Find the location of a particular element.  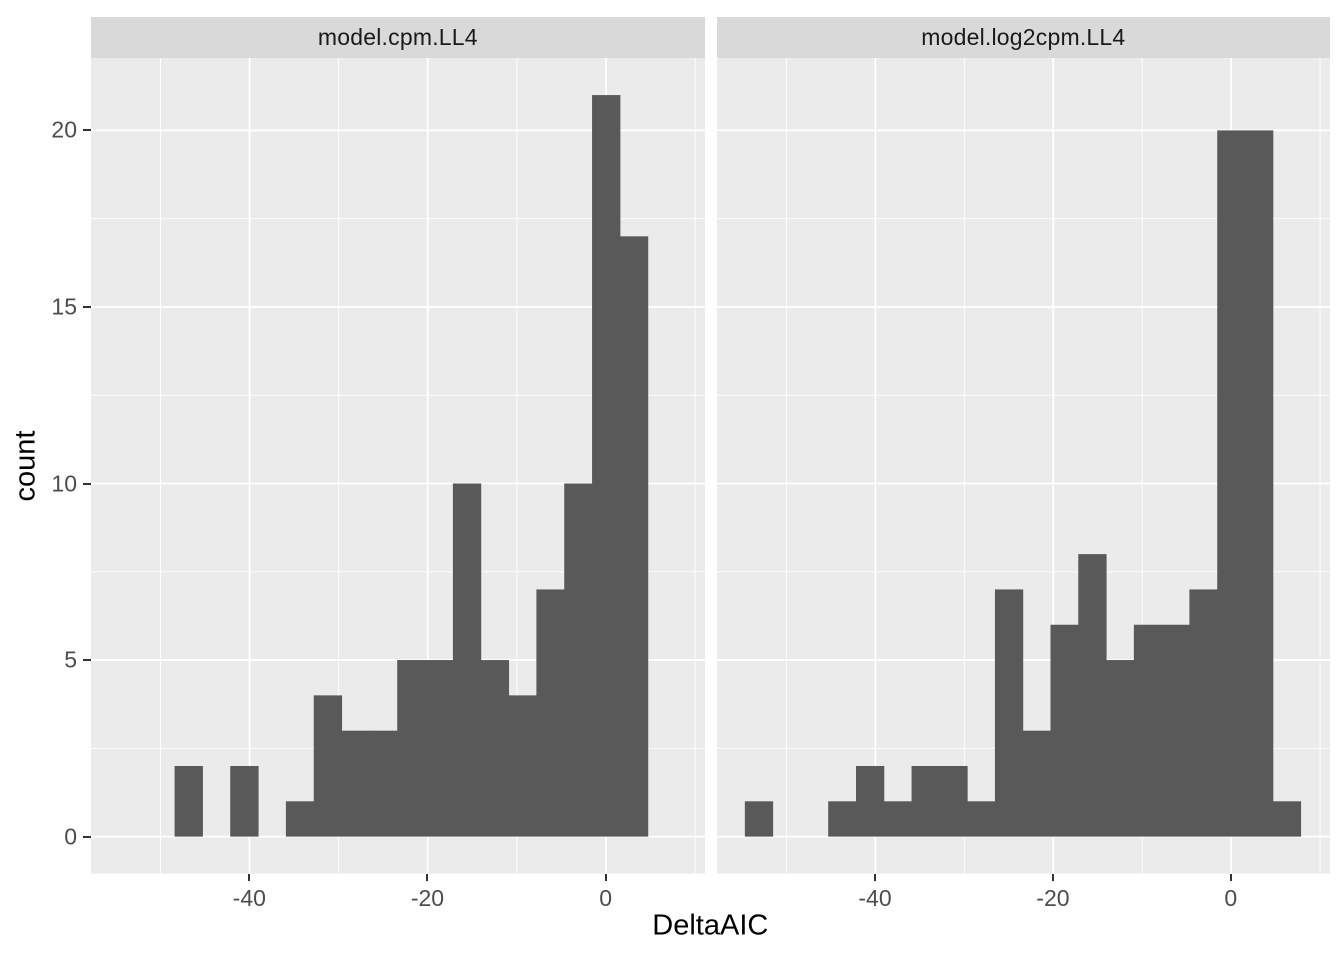

y-tick-label: 20 is located at coordinates (64, 129).